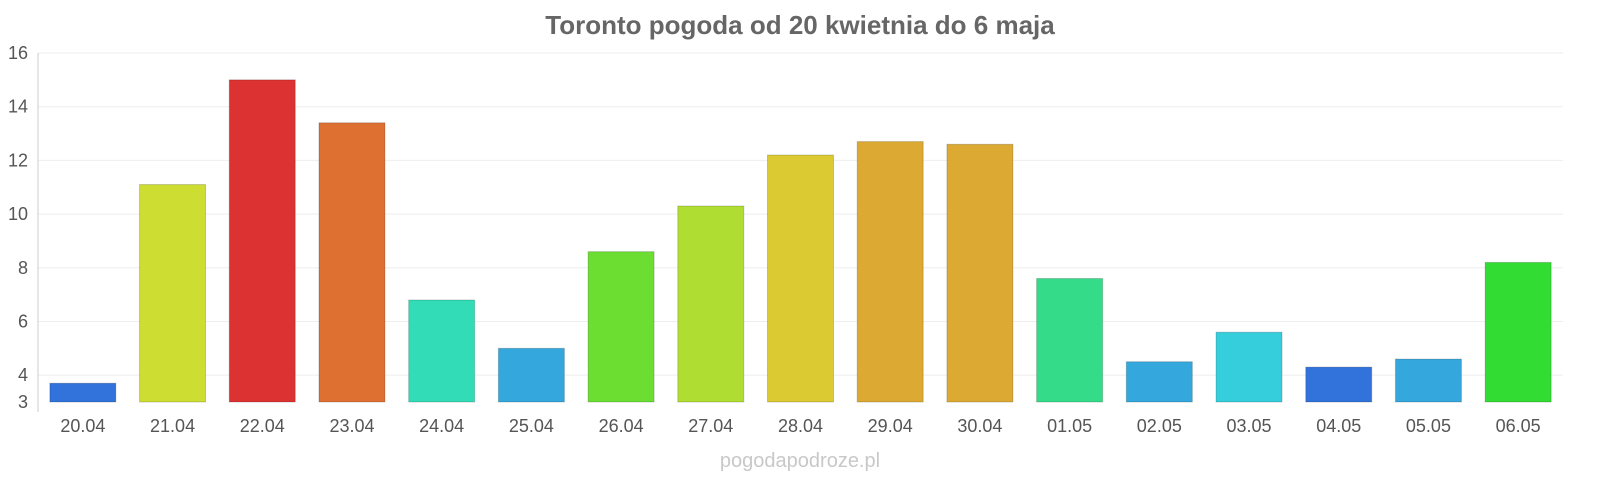 The height and width of the screenshot is (480, 1600). I want to click on x-tick-label: 02.05, so click(1159, 426).